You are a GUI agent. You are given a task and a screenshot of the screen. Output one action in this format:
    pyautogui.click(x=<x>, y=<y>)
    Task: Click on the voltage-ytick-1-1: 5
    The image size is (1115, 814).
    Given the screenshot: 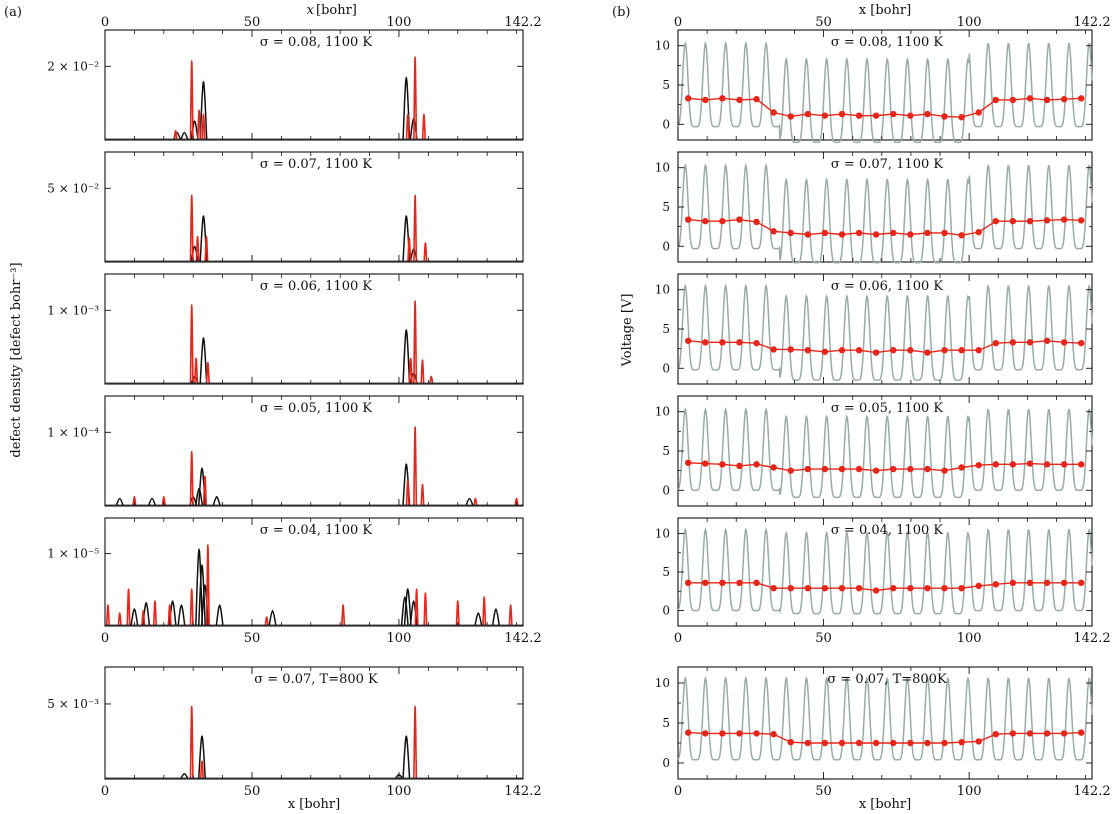 What is the action you would take?
    pyautogui.click(x=666, y=207)
    